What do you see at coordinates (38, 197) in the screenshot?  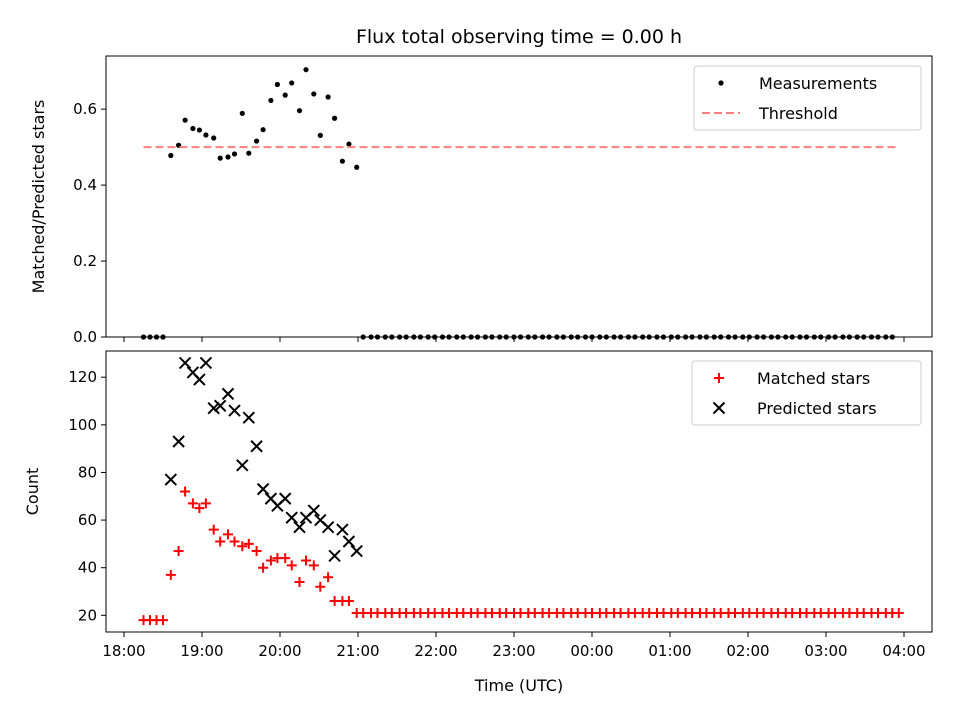 I see `y-axis-label: Matched/Predicted stars` at bounding box center [38, 197].